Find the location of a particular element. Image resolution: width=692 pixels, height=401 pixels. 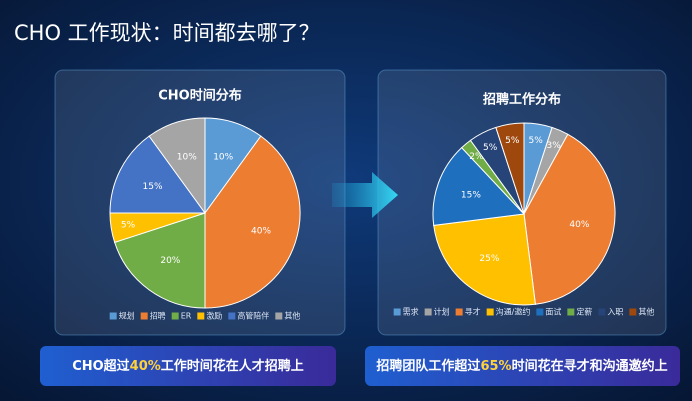

chart-title: 招聘工作分布 is located at coordinates (522, 100).